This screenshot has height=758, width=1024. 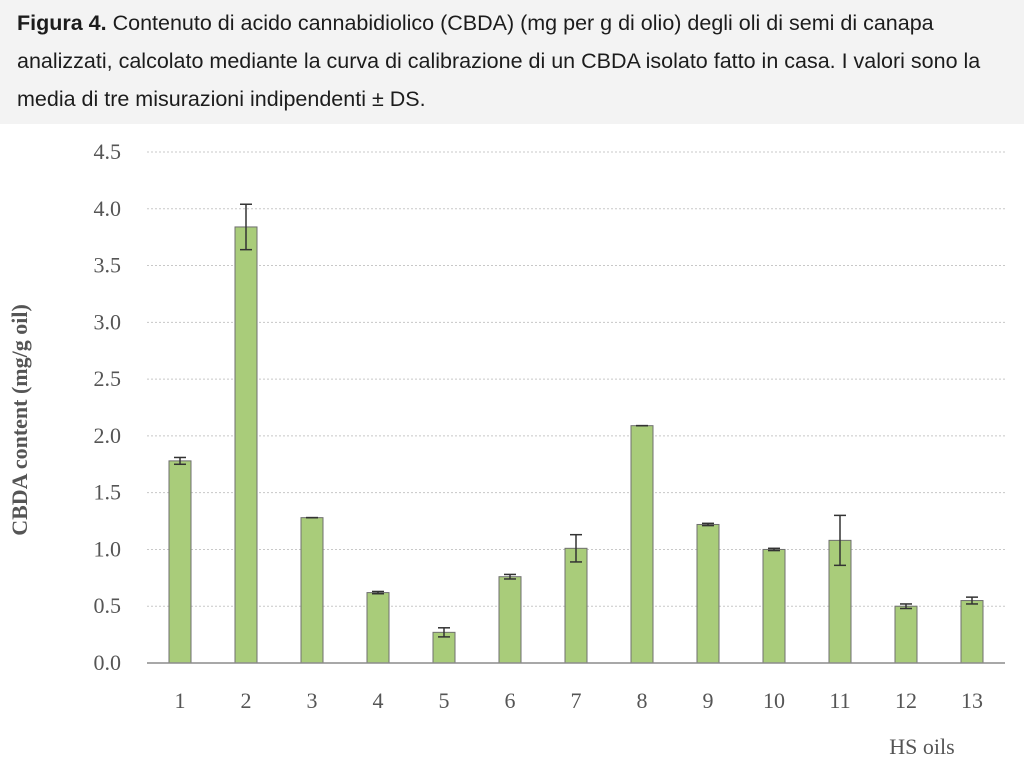 What do you see at coordinates (108, 492) in the screenshot?
I see `y-tick-label: 1.5` at bounding box center [108, 492].